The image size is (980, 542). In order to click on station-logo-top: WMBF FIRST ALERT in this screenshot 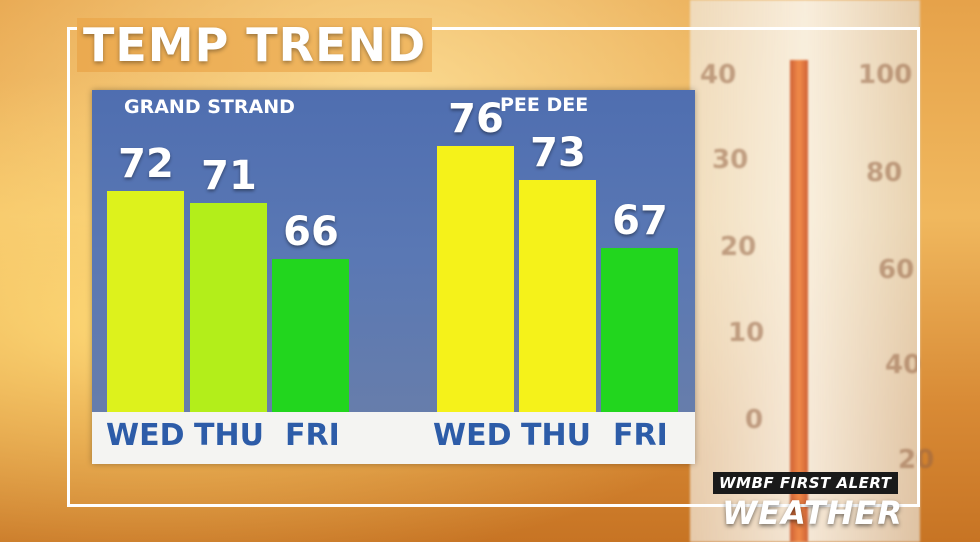, I will do `click(805, 483)`.